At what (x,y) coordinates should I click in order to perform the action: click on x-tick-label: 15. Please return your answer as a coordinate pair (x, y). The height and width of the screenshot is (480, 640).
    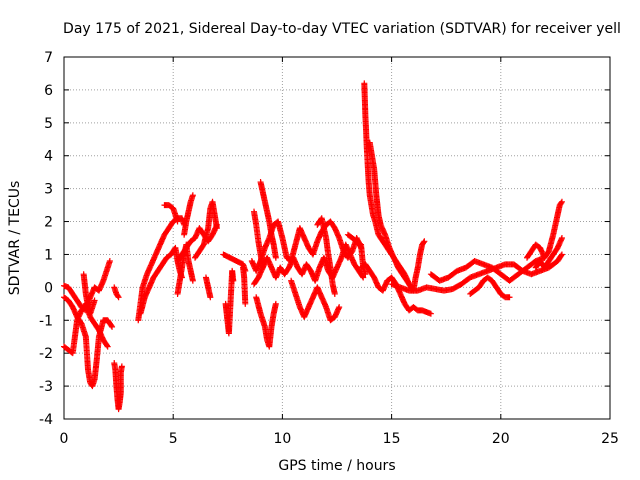
    Looking at the image, I should click on (392, 439).